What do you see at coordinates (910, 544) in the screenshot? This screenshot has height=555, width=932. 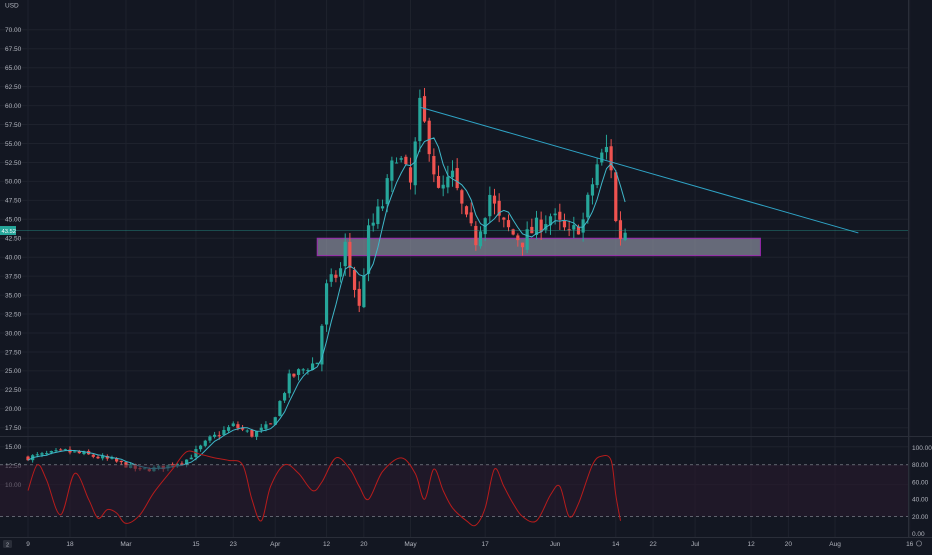 I see `time-tick-label: 16` at bounding box center [910, 544].